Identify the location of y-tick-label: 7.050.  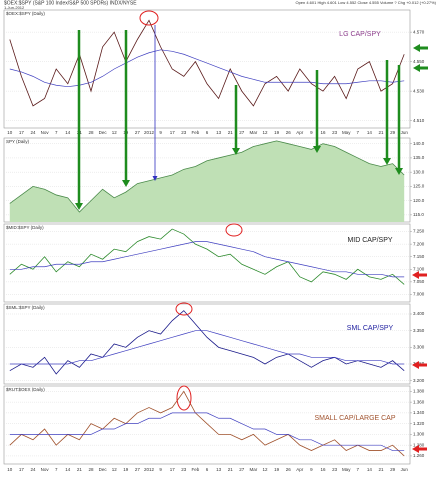
(419, 281).